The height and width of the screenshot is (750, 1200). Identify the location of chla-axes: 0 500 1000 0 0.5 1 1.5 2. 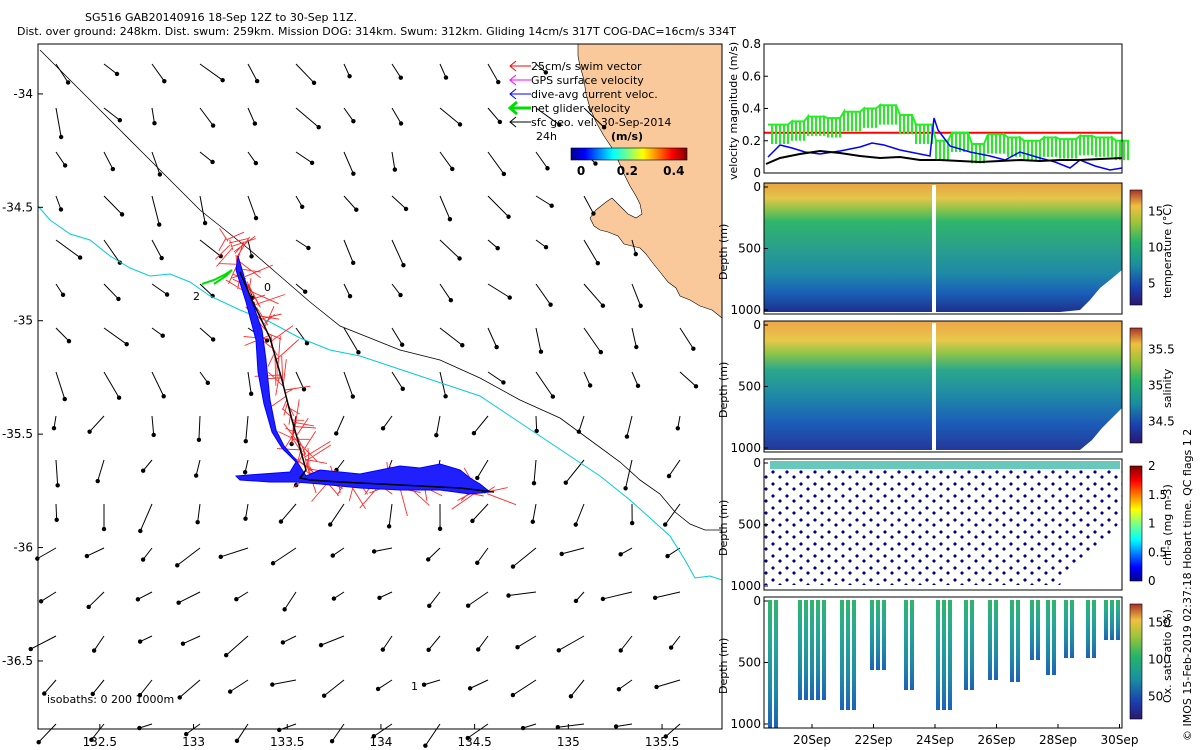
(948, 524).